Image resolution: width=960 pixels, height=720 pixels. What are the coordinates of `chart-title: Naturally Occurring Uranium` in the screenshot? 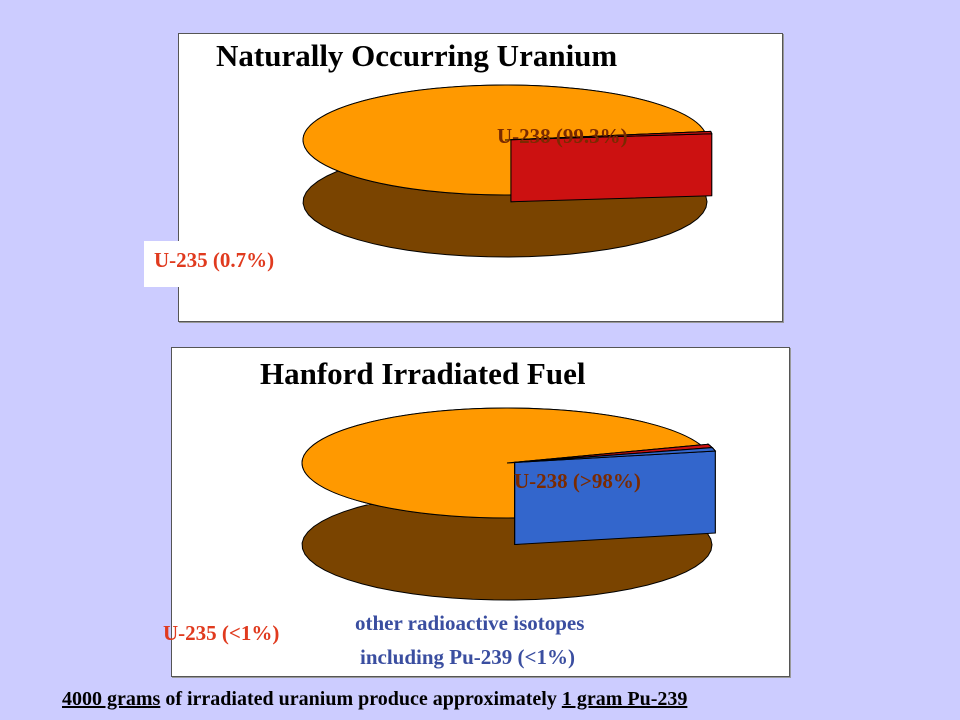 It's located at (417, 55).